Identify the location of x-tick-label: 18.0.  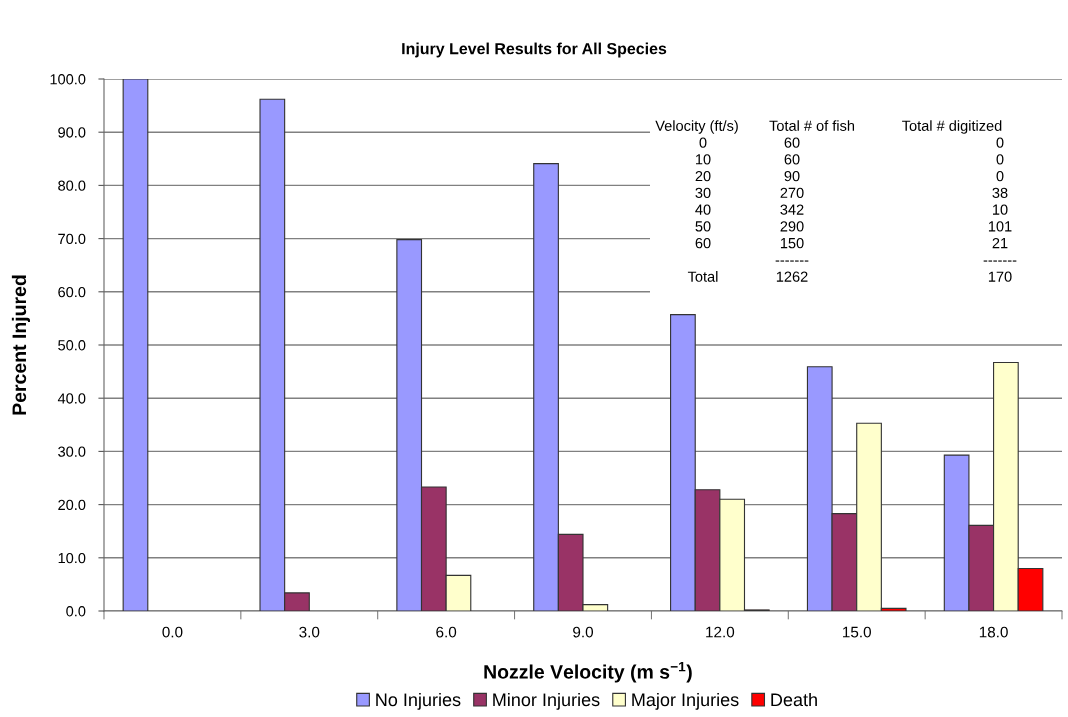
(993, 632).